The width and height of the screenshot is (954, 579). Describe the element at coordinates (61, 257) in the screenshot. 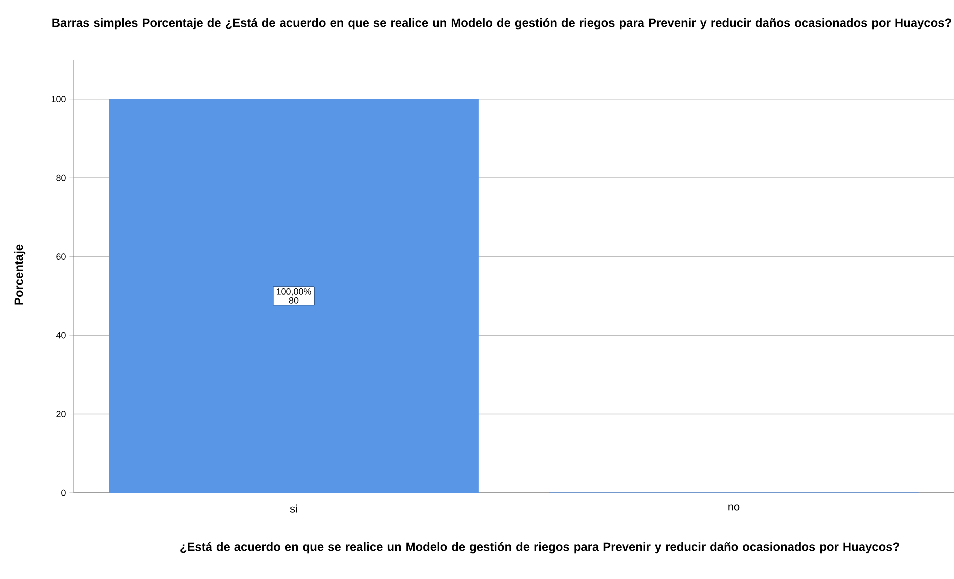

I see `y-tick-label: 60` at that location.